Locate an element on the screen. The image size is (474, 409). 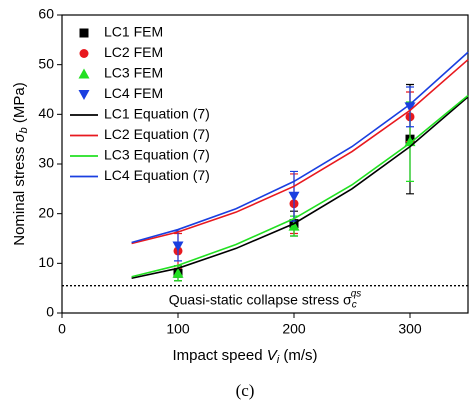
y-axis-label: Nominal stress σb (MPa) is located at coordinates (20, 164).